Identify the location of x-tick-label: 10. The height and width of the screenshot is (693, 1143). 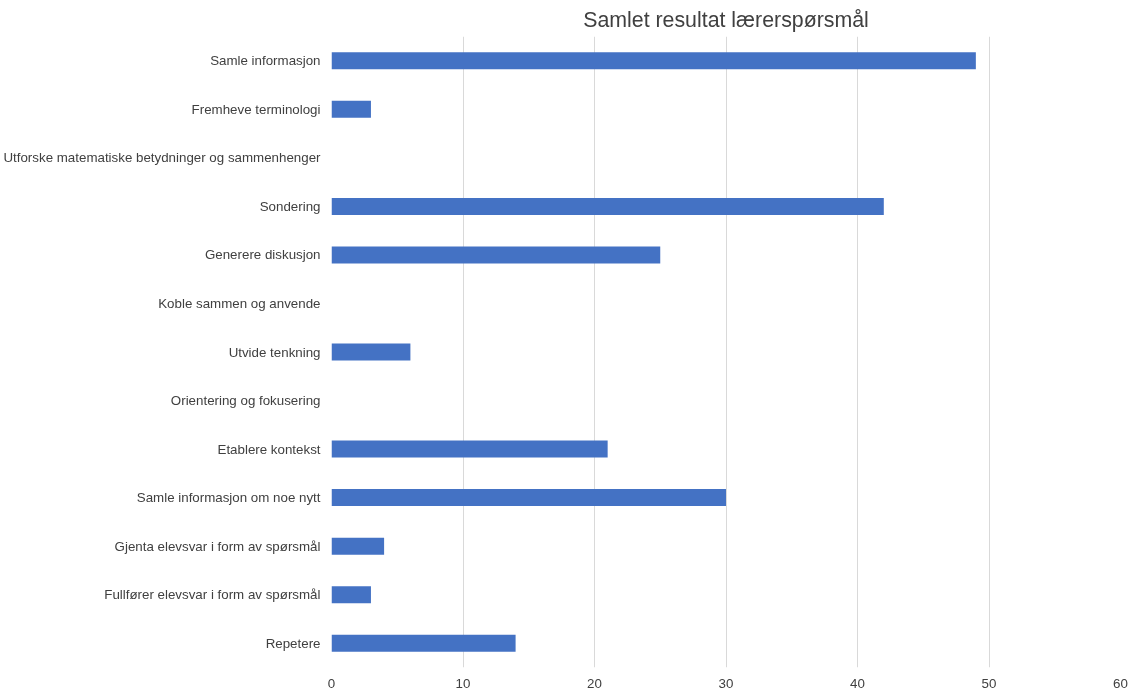
(463, 683).